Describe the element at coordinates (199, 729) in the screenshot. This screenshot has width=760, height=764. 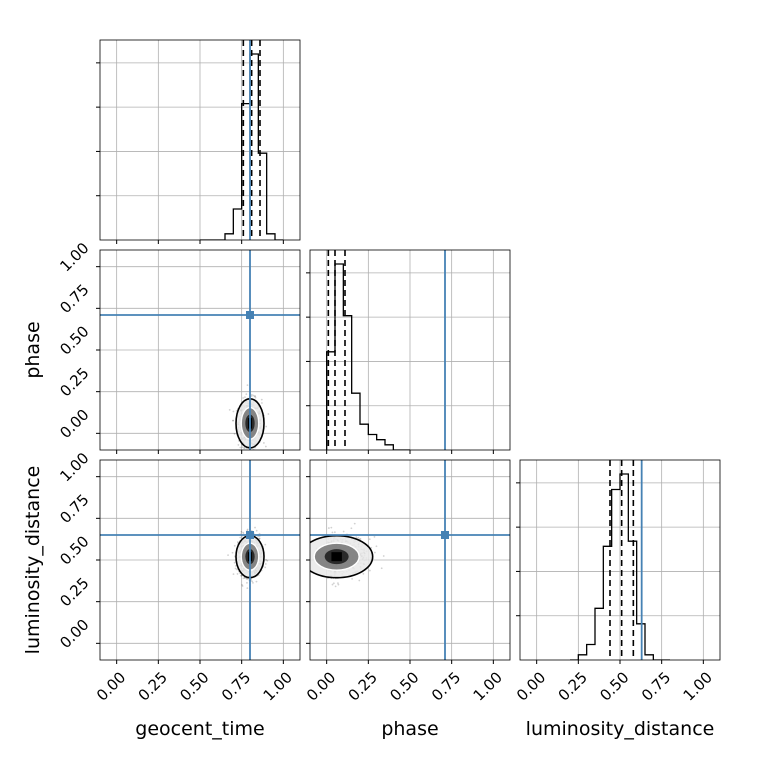
I see `xlabel-geocent-time: geocent_time` at that location.